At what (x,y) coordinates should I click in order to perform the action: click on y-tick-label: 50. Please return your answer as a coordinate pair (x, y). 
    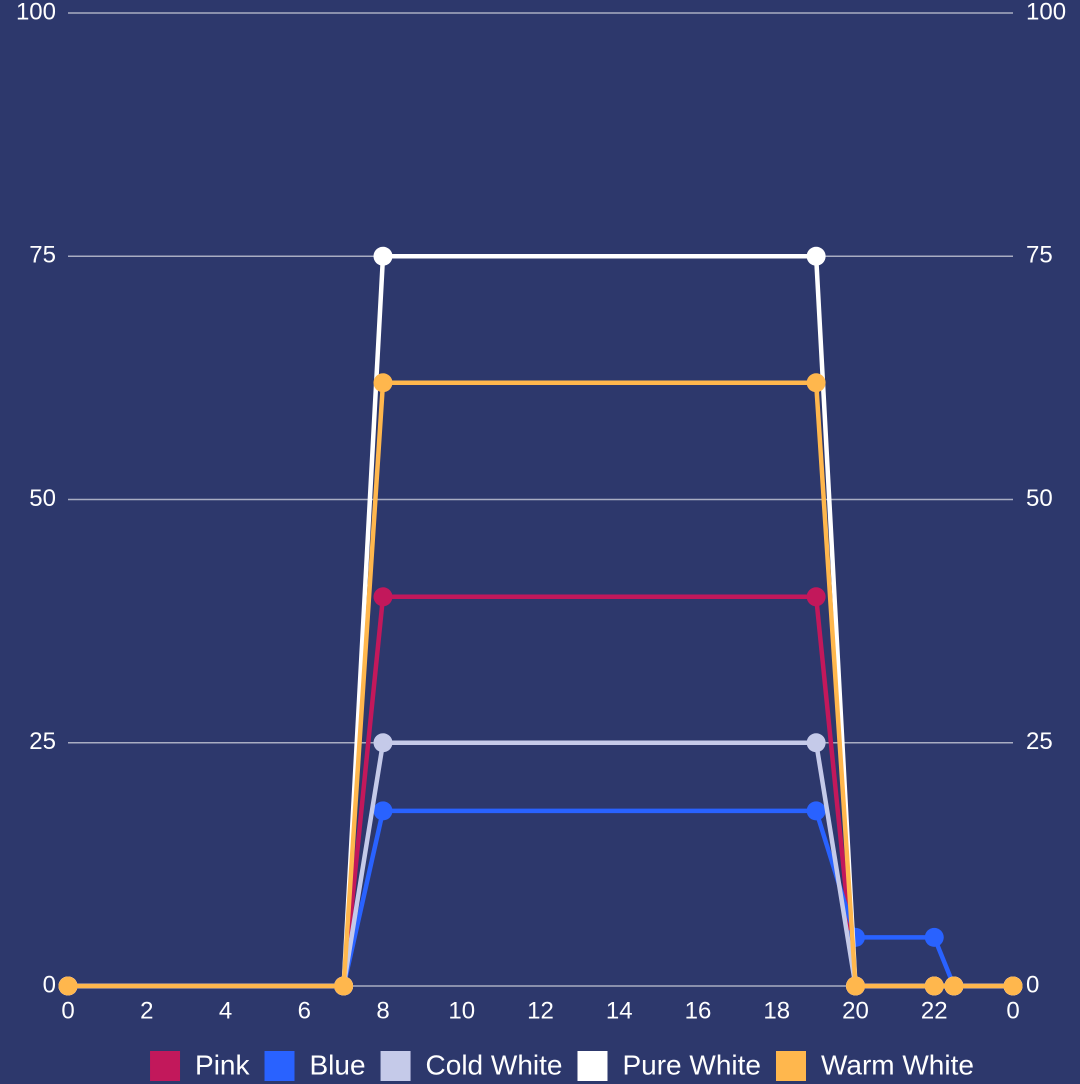
    Looking at the image, I should click on (42, 498).